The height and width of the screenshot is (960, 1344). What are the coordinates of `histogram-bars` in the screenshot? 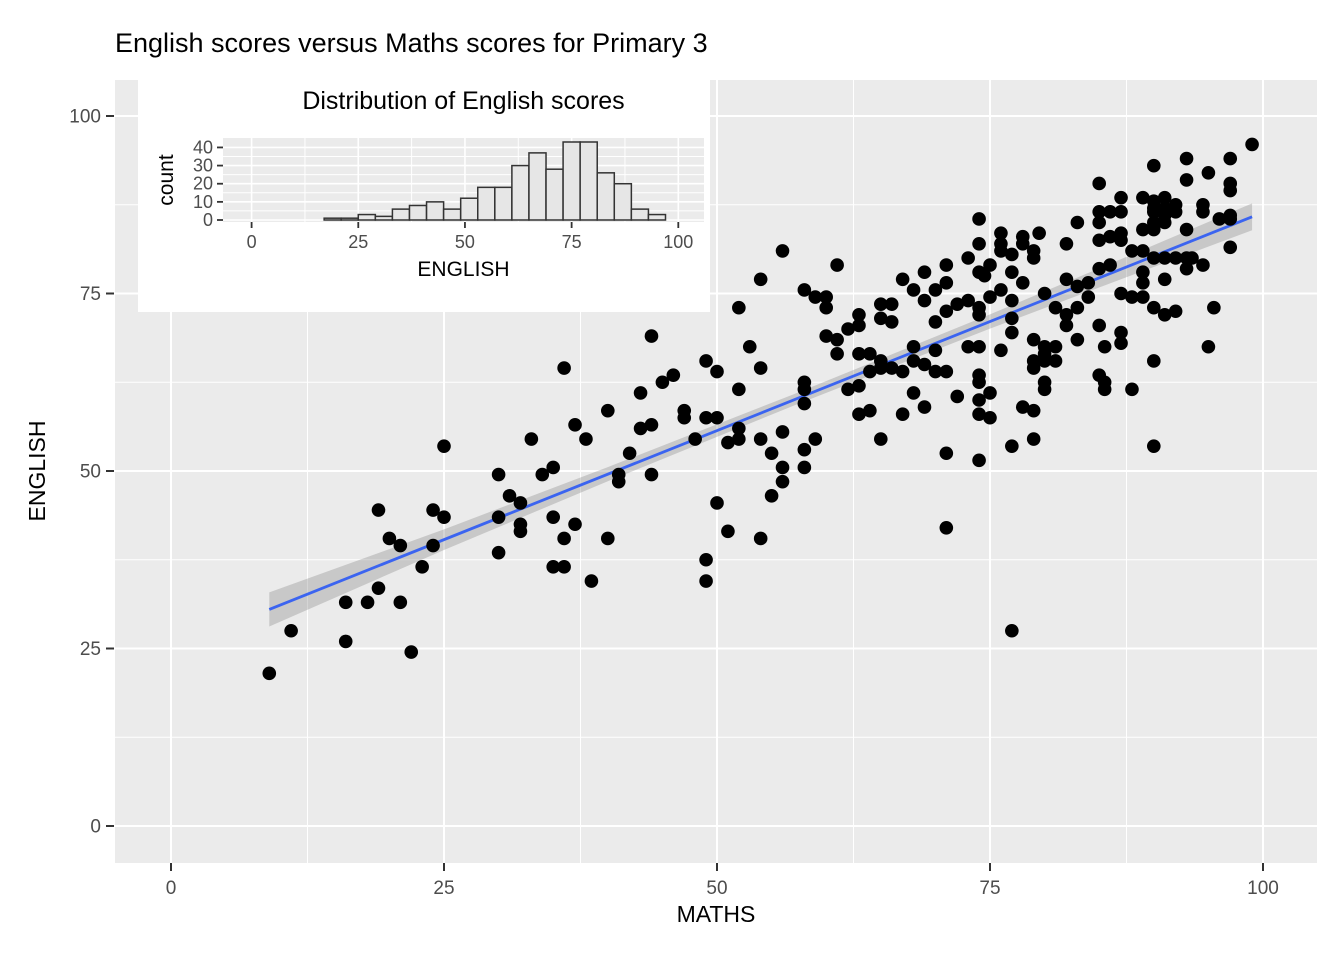 It's located at (495, 181).